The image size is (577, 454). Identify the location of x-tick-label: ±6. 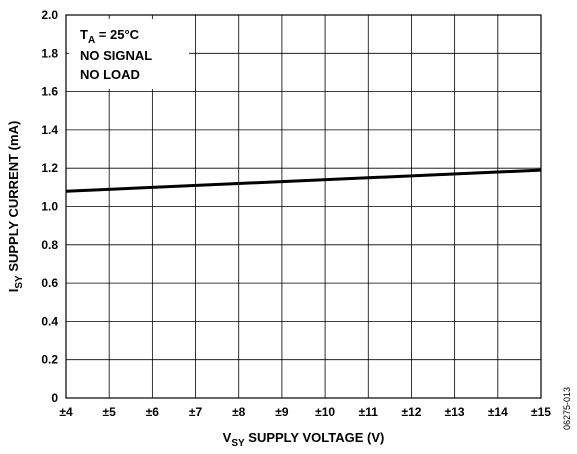
(153, 412).